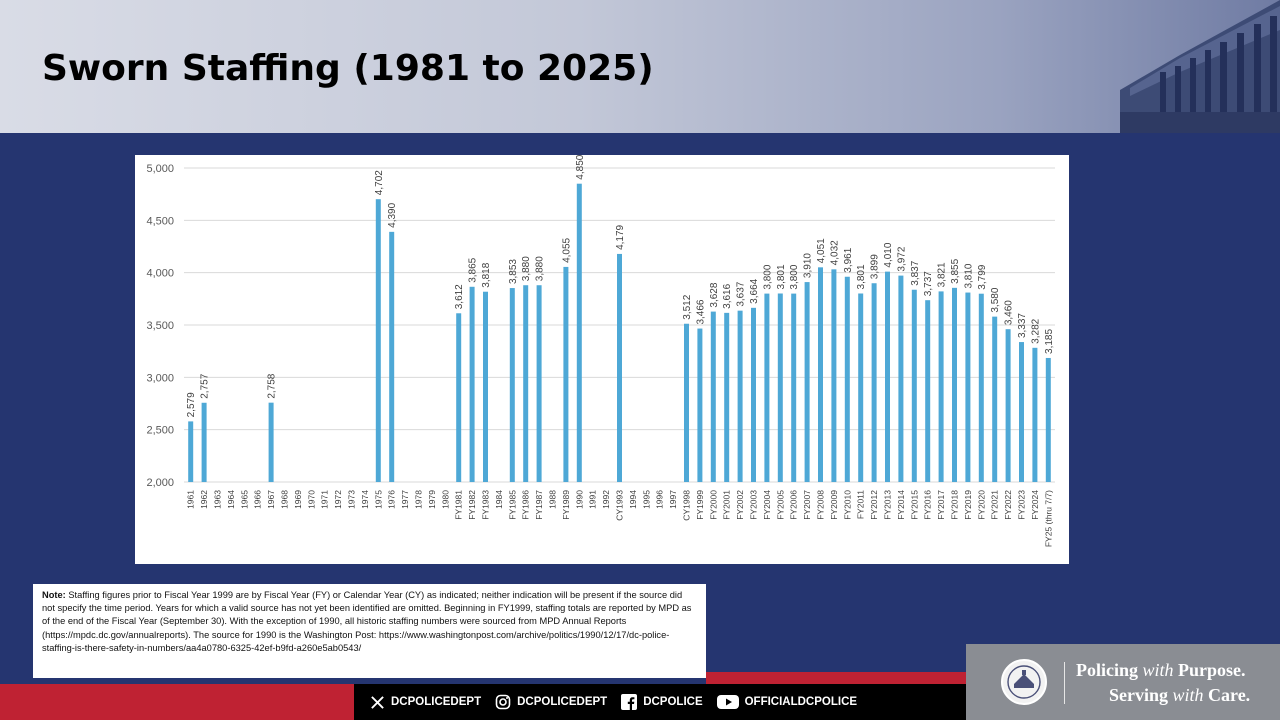 The height and width of the screenshot is (720, 1280). Describe the element at coordinates (875, 266) in the screenshot. I see `data-label: 3,899` at that location.